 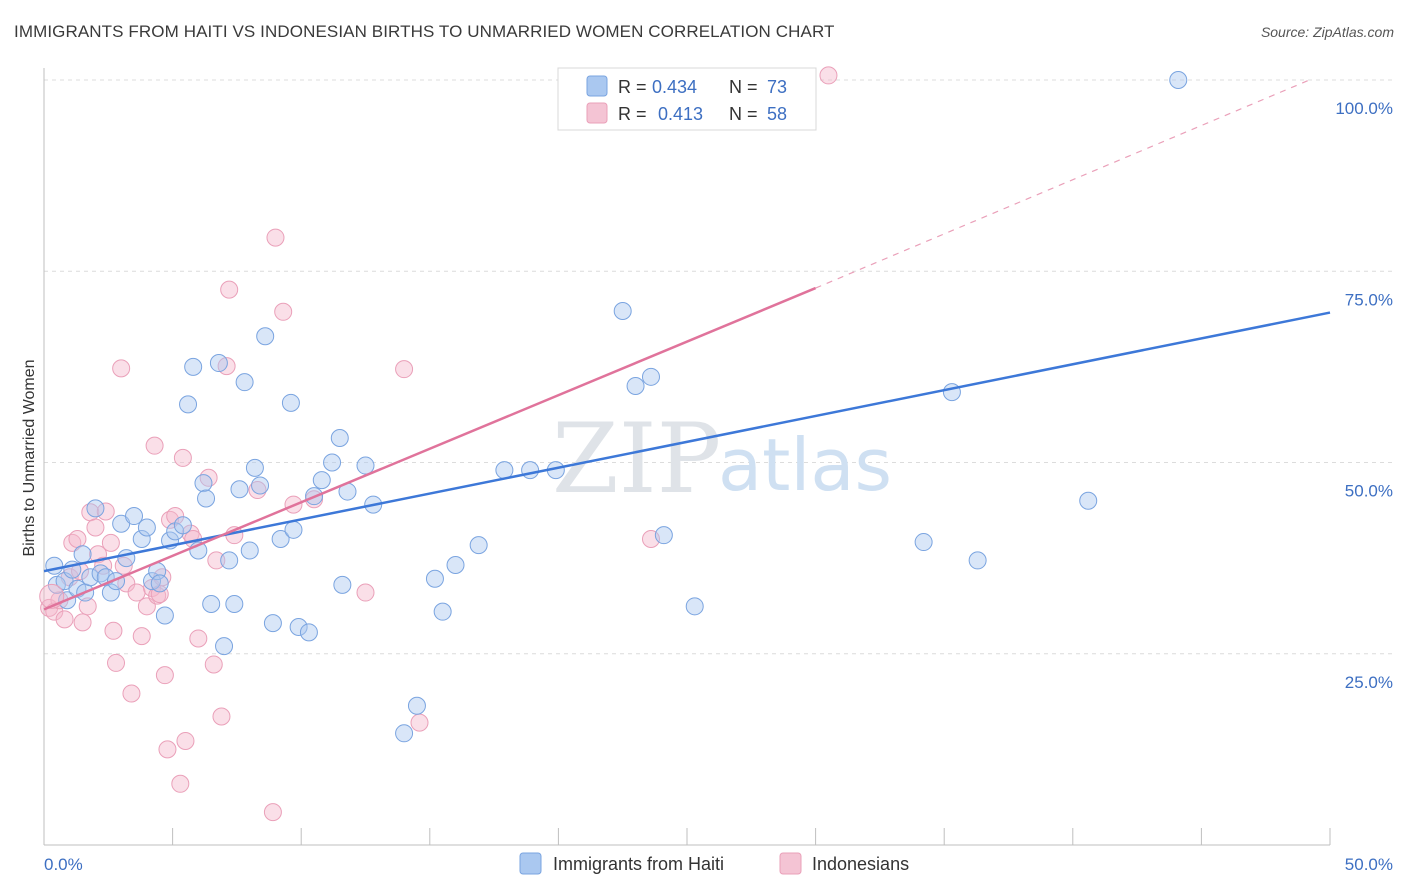 What do you see at coordinates (1369, 864) in the screenshot?
I see `x-tick-label: 50.0%` at bounding box center [1369, 864].